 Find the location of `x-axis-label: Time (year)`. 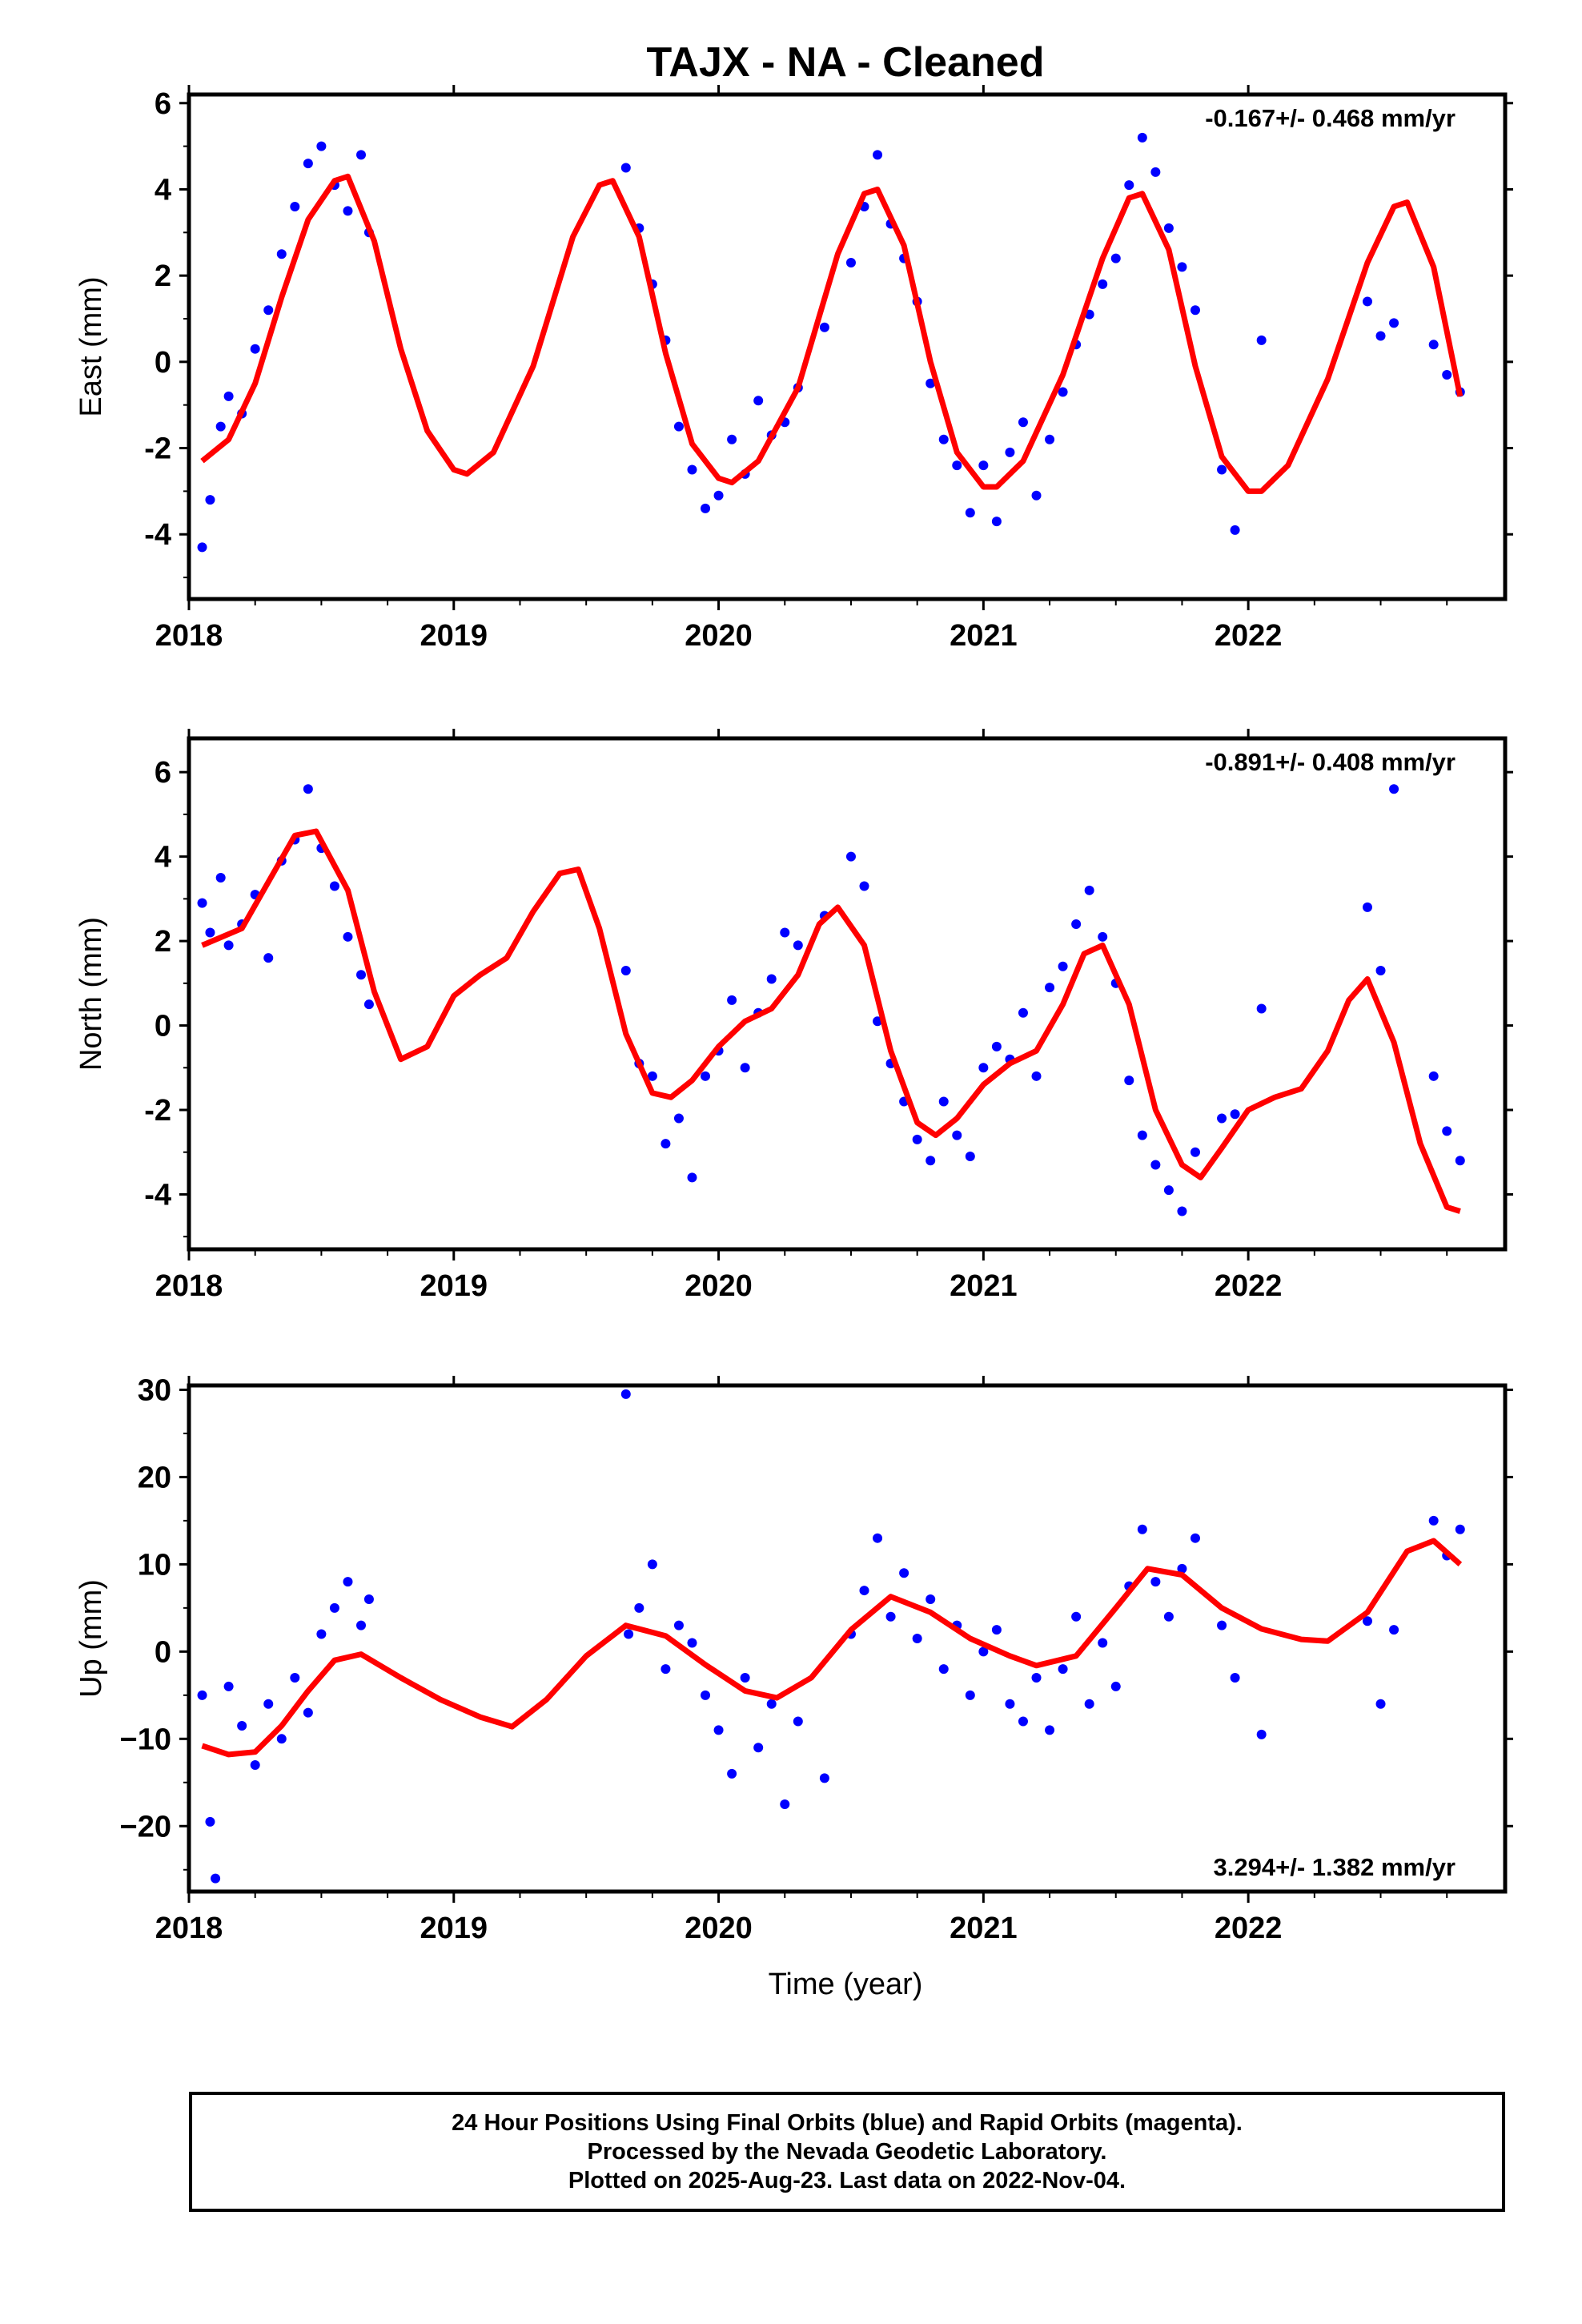

x-axis-label: Time (year) is located at coordinates (846, 1984).